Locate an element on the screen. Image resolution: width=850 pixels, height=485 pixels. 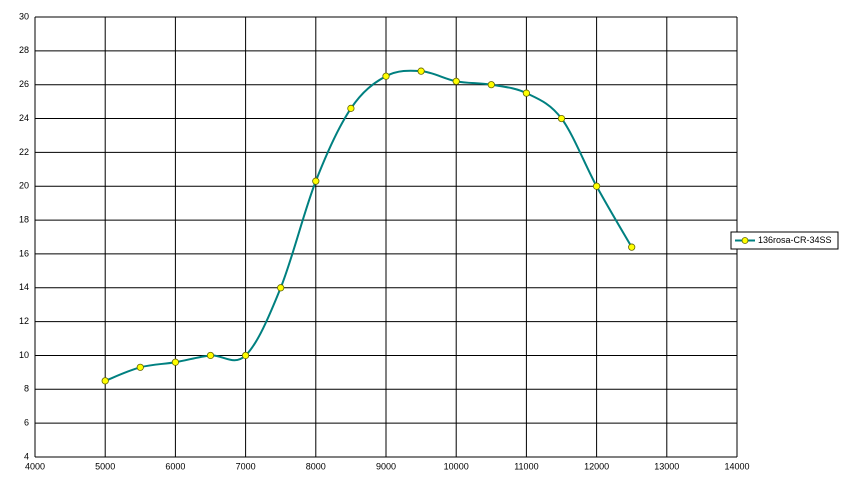
y-tick-label: 12 is located at coordinates (24, 321).